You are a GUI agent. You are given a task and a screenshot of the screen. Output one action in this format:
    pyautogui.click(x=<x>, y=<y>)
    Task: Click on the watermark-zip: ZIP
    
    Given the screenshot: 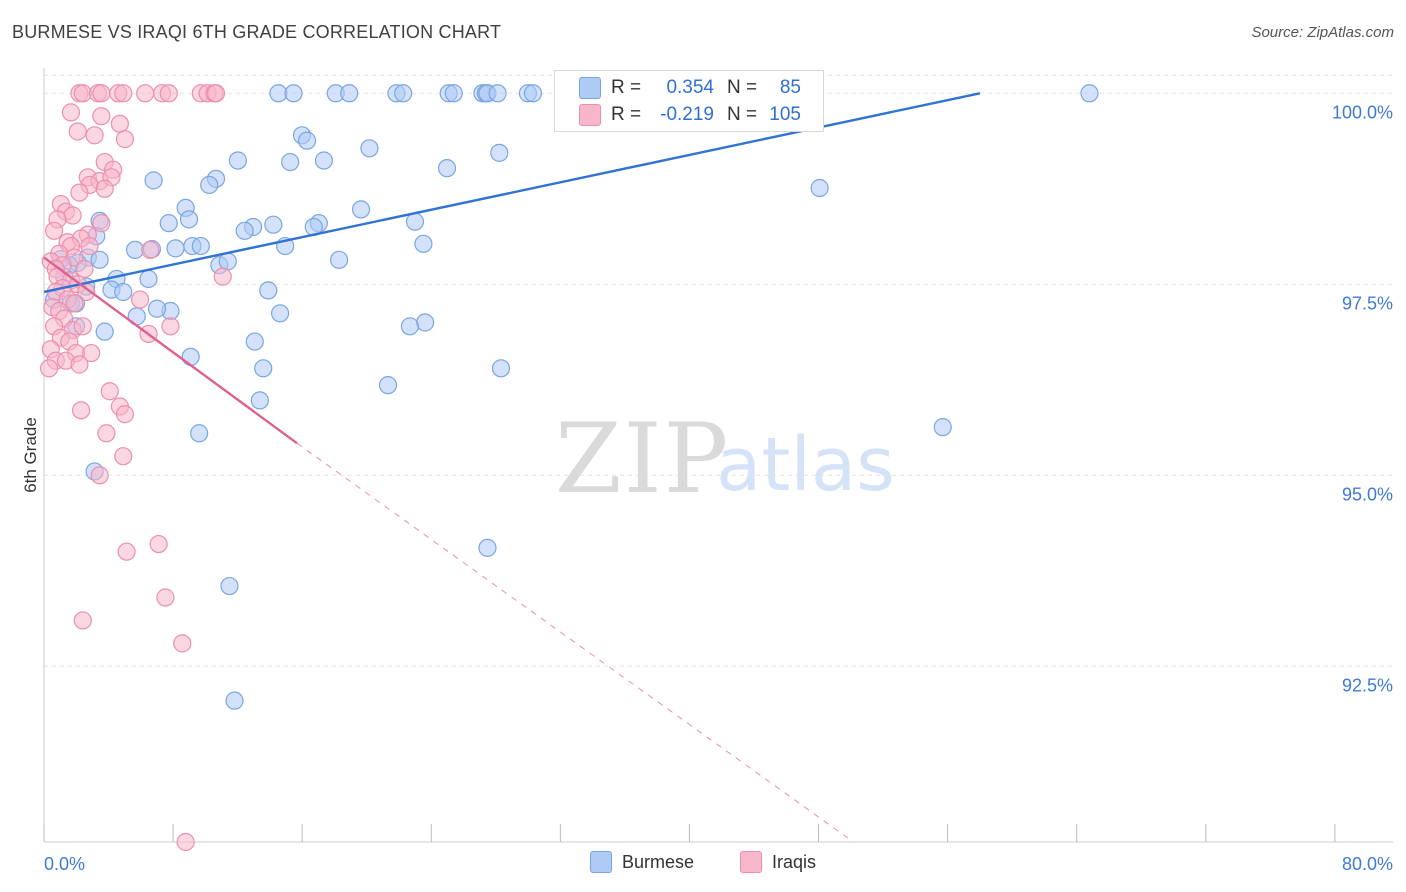 What is the action you would take?
    pyautogui.click(x=642, y=459)
    